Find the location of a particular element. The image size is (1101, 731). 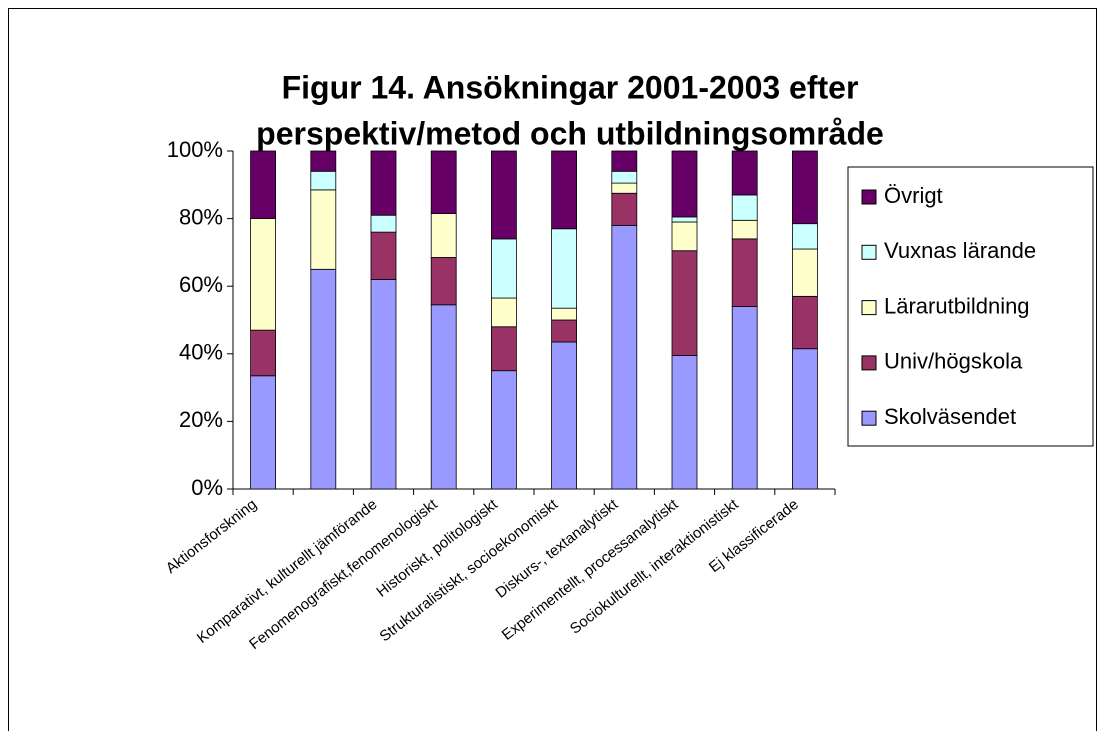

y-tick-label: 80% is located at coordinates (201, 216).